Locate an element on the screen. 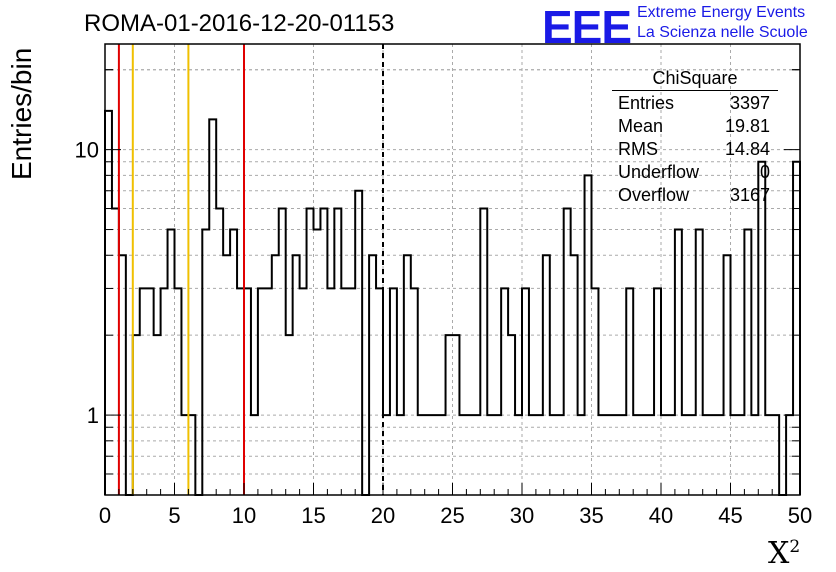 The height and width of the screenshot is (572, 836). x-tick-label: 40 is located at coordinates (661, 515).